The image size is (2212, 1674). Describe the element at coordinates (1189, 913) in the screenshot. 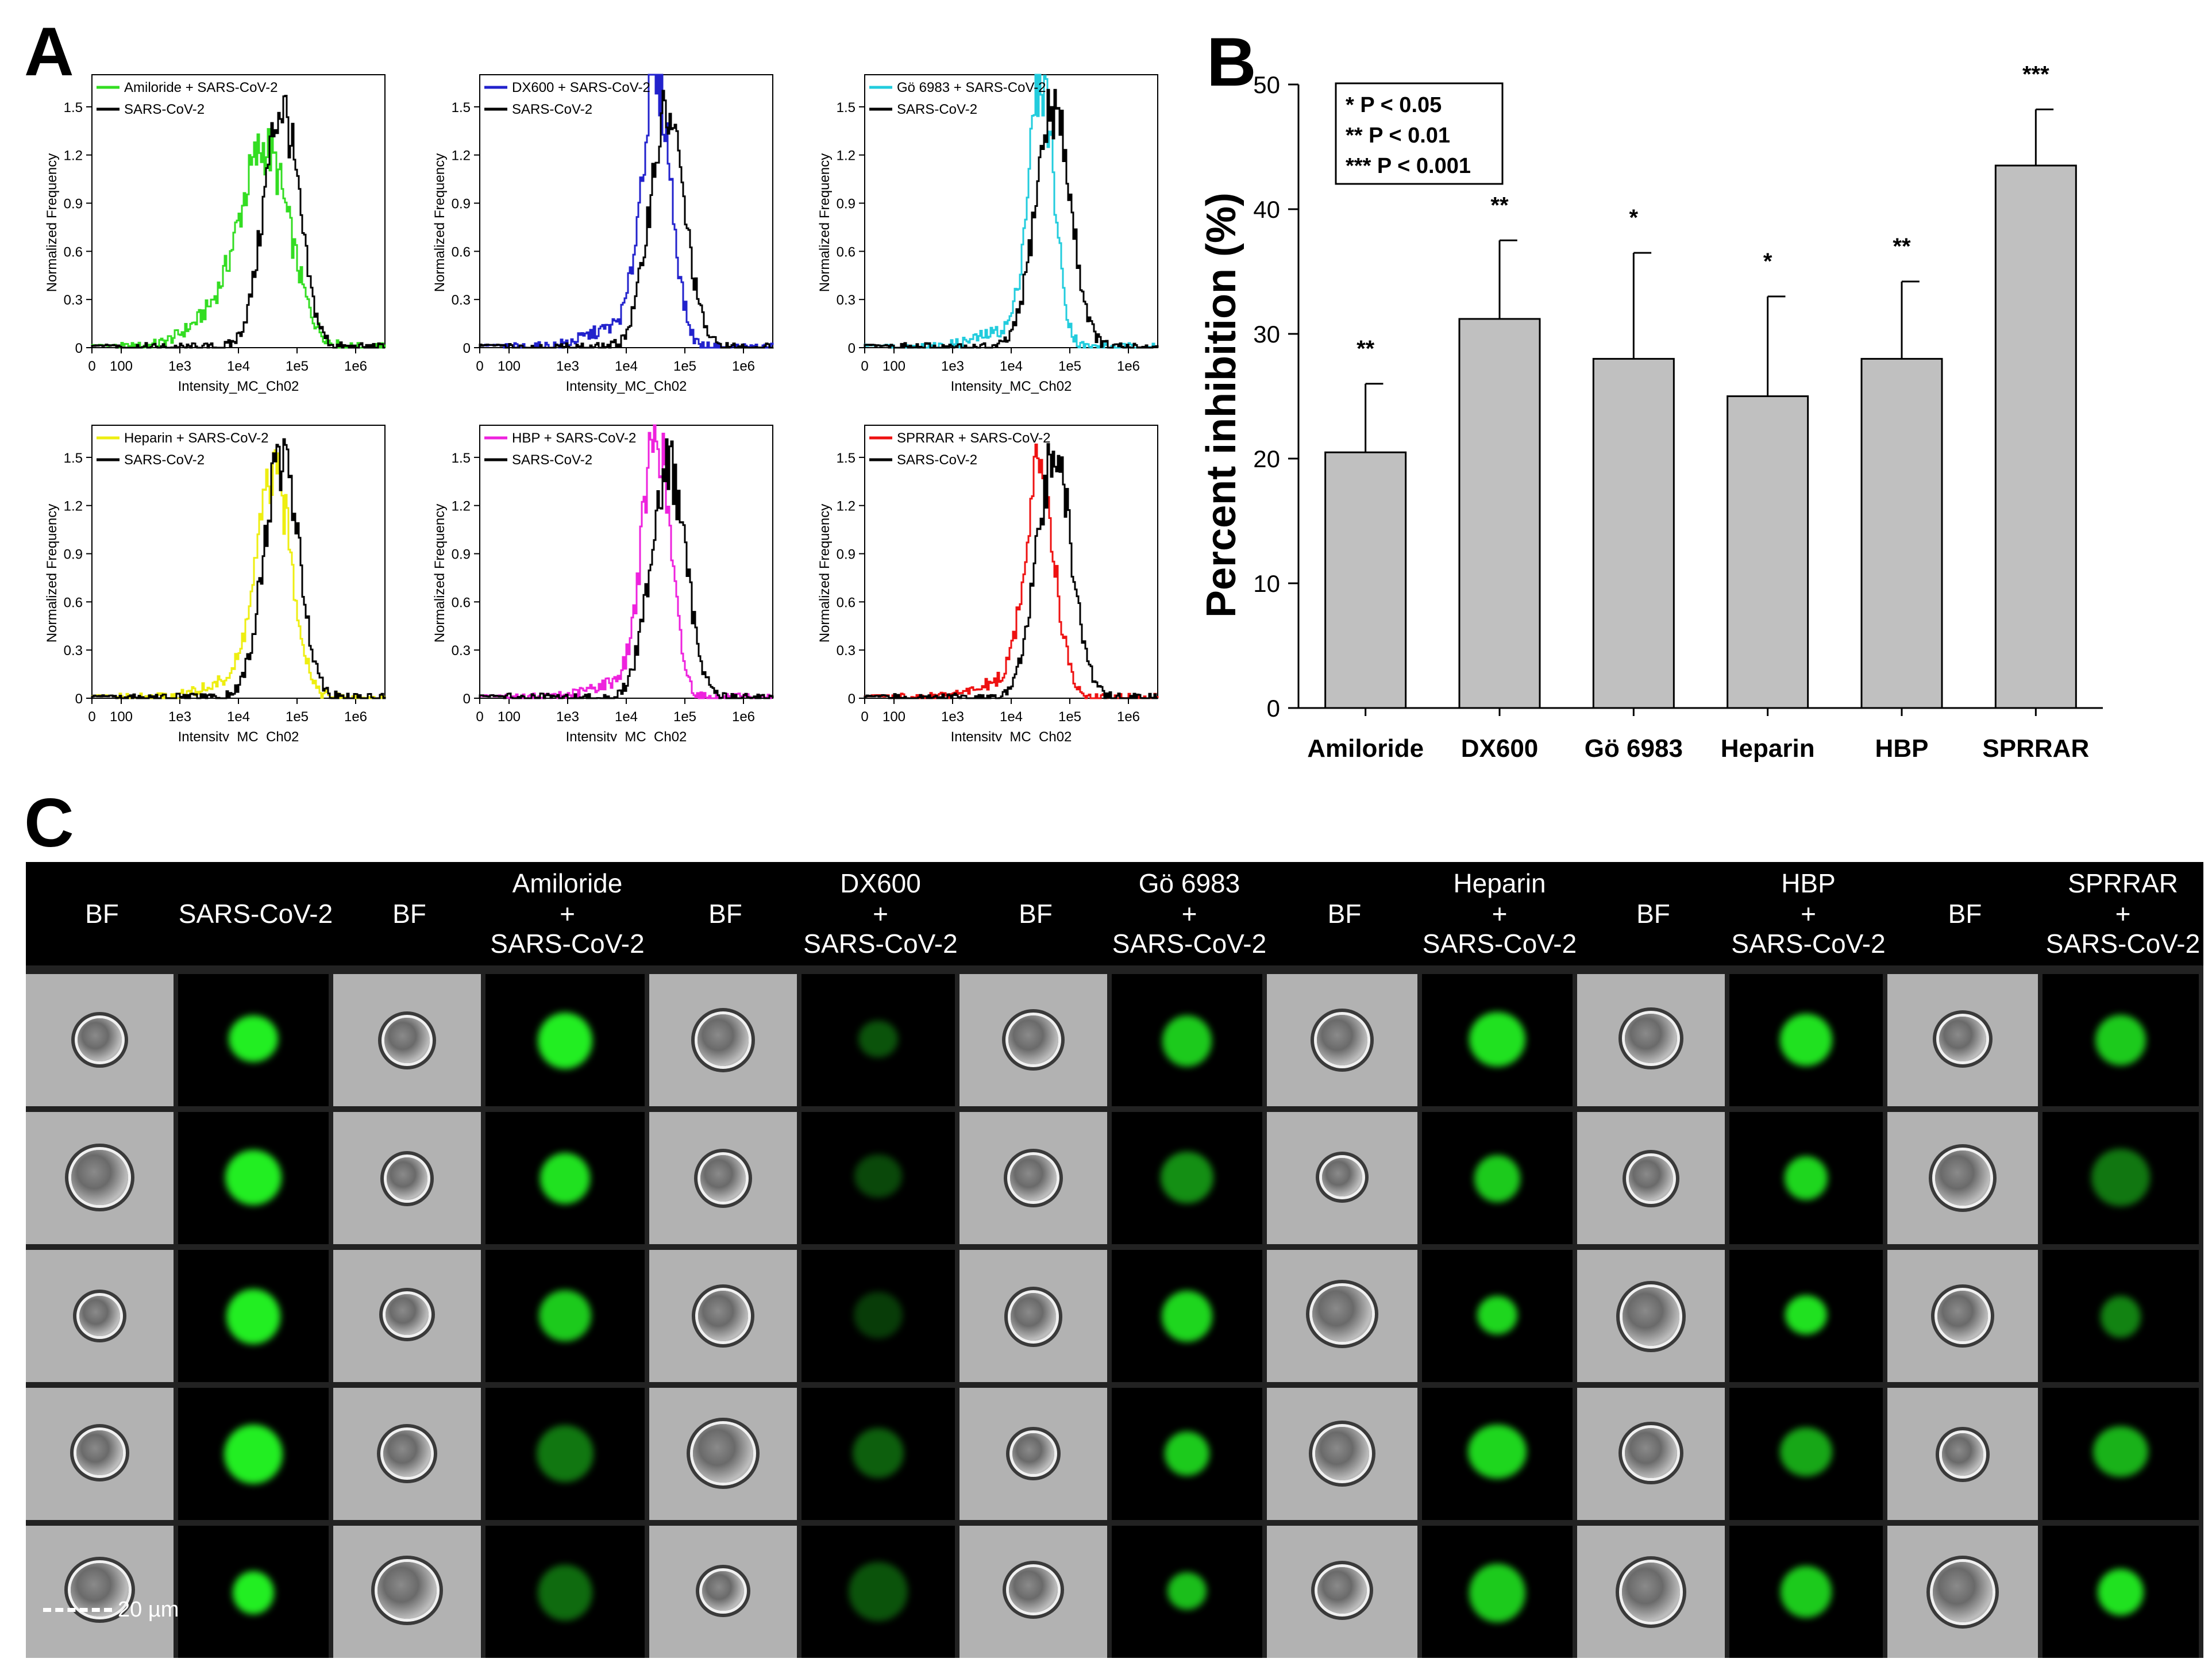

I see `column-header: Gö 6983 + SARS-CoV-2` at that location.